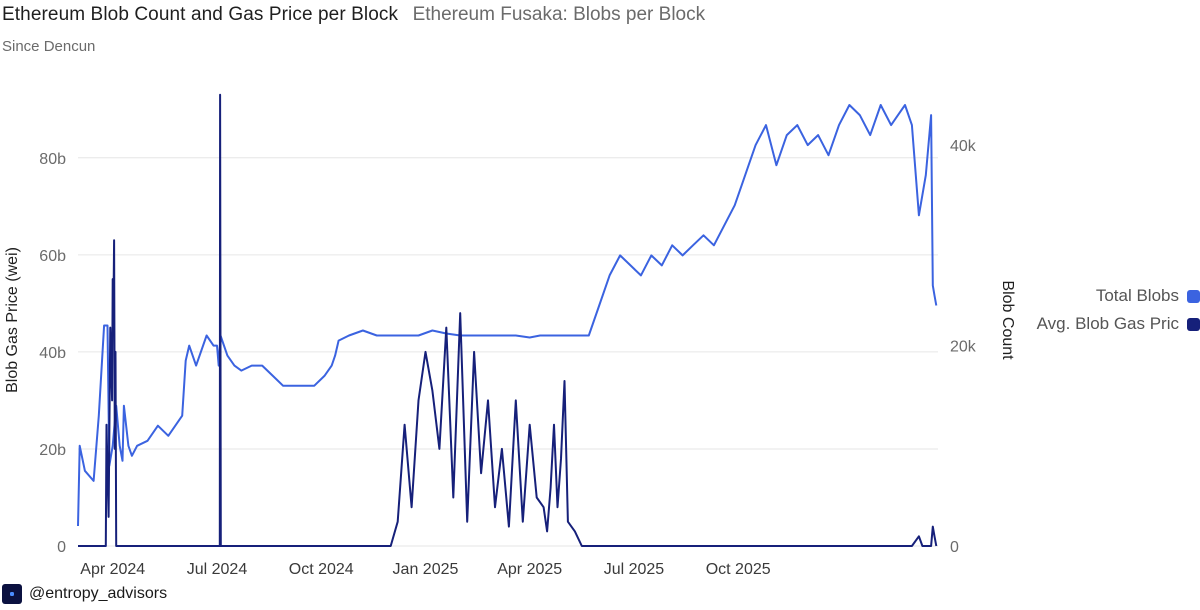 The width and height of the screenshot is (1200, 610). I want to click on footer: @entropy_advisors, so click(84, 594).